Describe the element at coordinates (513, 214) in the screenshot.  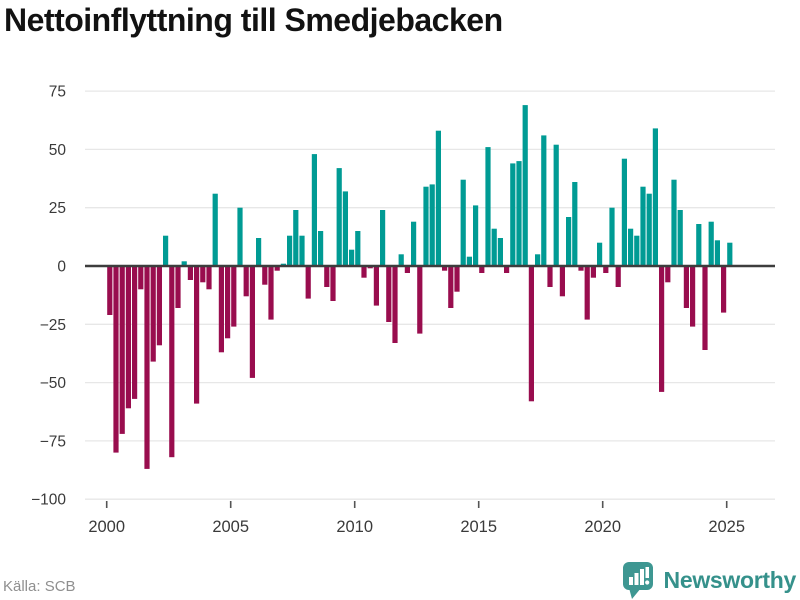
I see `bar-2016-q2` at that location.